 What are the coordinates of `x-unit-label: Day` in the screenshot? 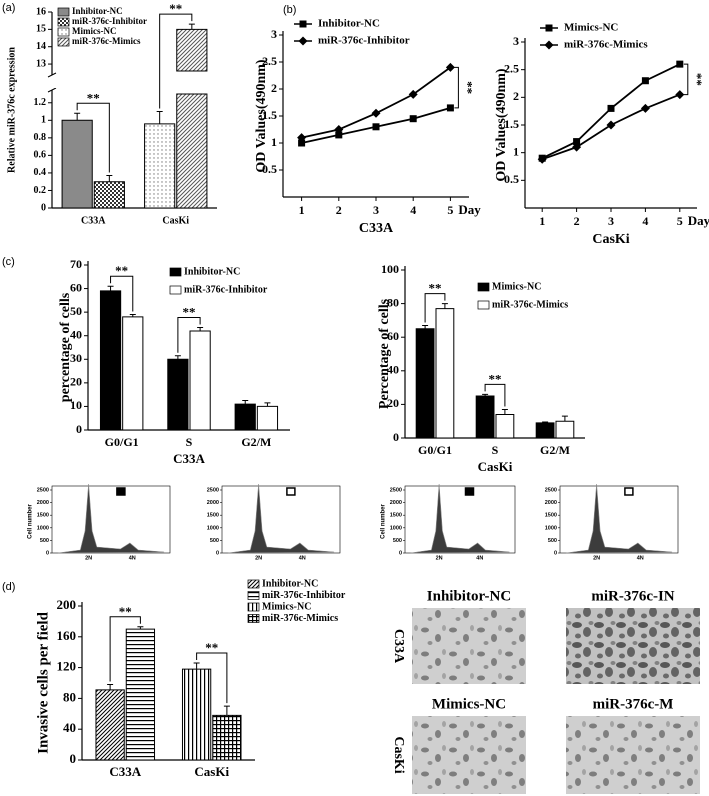 It's located at (698, 220).